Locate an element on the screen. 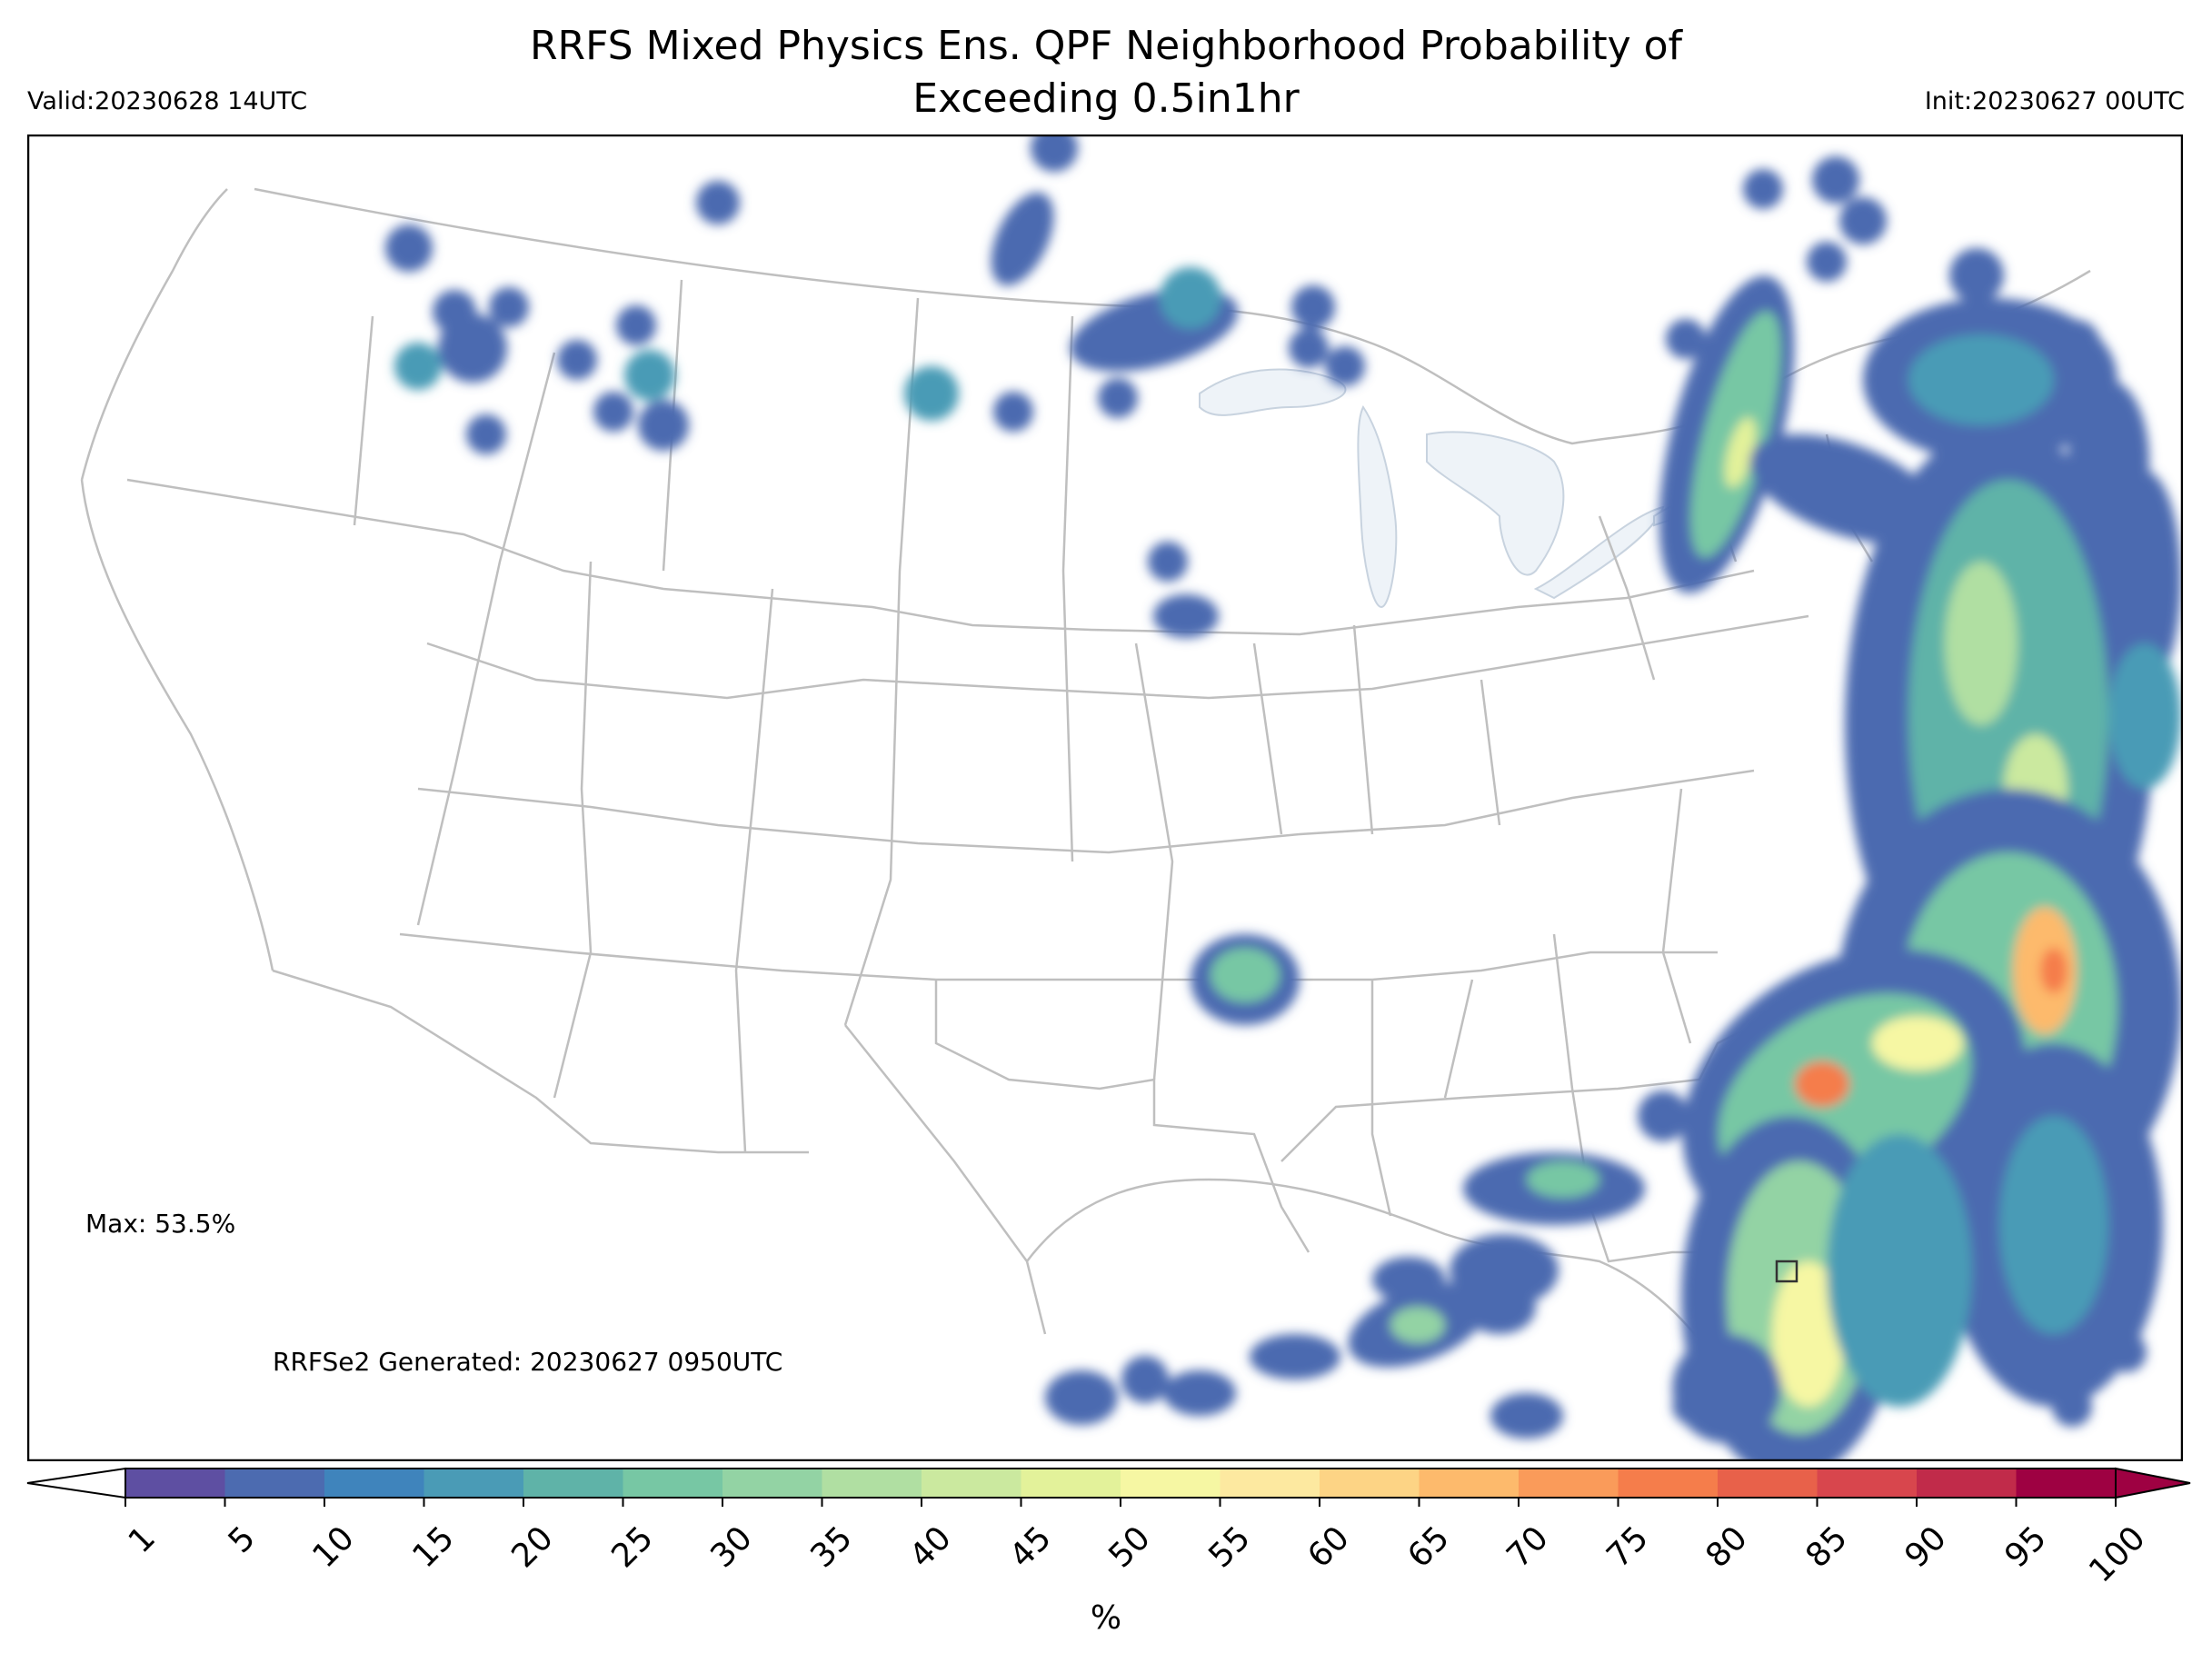  colorbar-tick-label: 45 is located at coordinates (1030, 1547).